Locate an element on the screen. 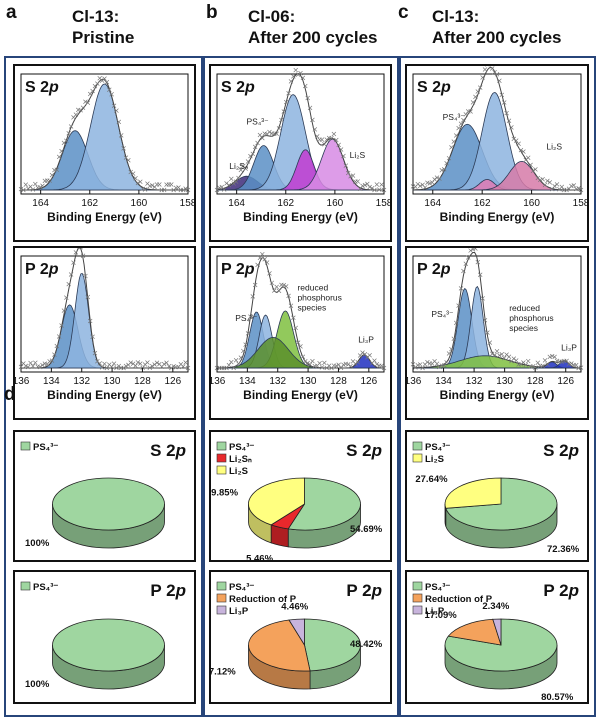 This screenshot has width=600, height=719. pie-value-label: 2.34% is located at coordinates (495, 606).